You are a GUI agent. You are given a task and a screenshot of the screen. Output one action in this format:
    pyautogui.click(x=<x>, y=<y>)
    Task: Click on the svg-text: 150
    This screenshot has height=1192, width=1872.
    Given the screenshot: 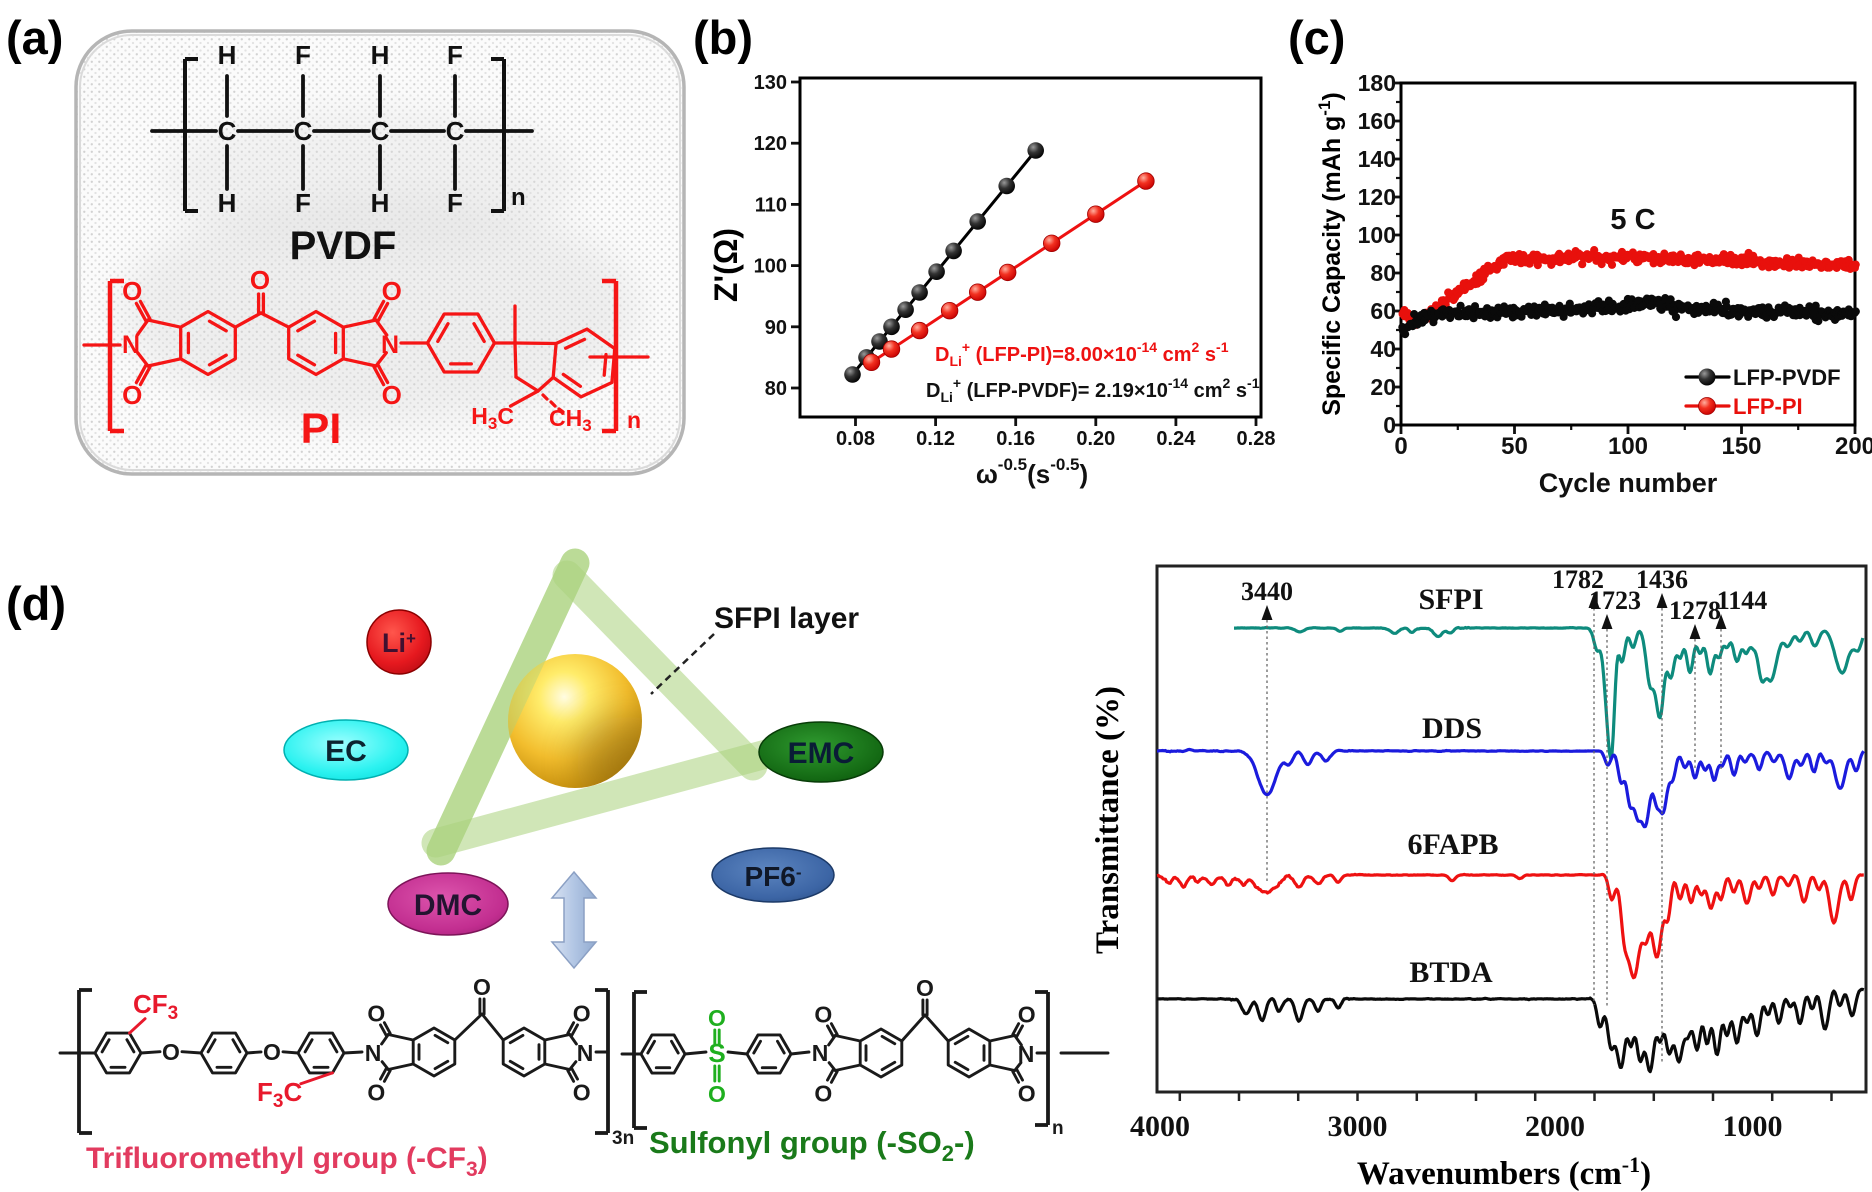 What is the action you would take?
    pyautogui.click(x=1741, y=446)
    